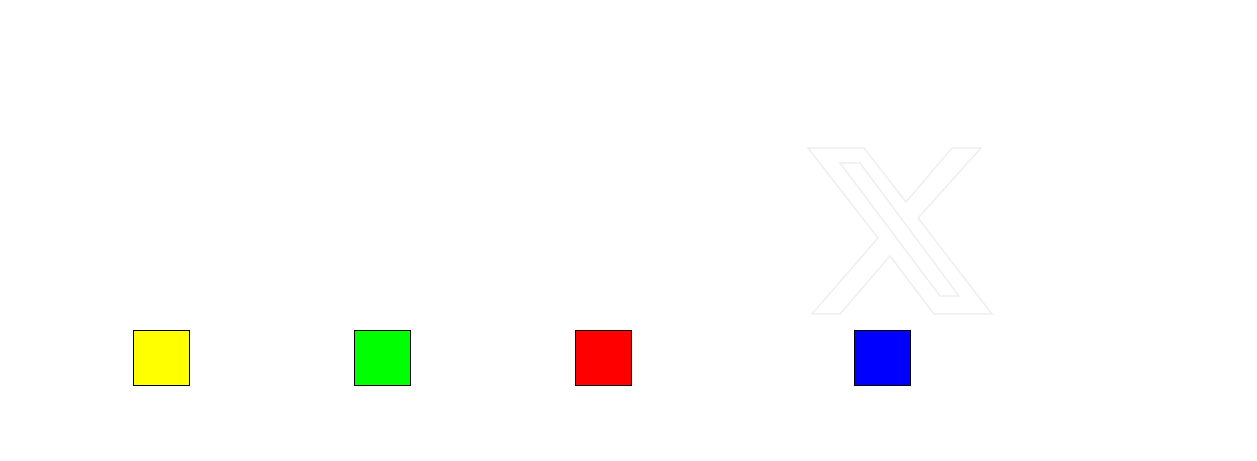 The width and height of the screenshot is (1257, 461). Describe the element at coordinates (382, 358) in the screenshot. I see `green-swatch` at that location.